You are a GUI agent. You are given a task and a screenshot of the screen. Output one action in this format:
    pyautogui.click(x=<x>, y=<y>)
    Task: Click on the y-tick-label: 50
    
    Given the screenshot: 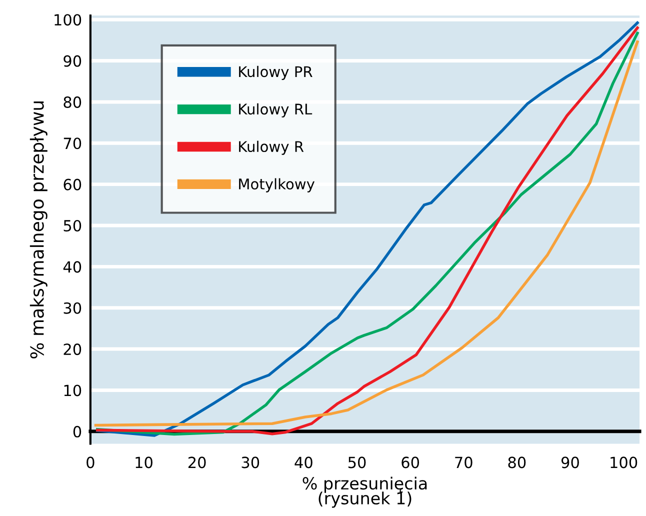 What is the action you would take?
    pyautogui.click(x=73, y=226)
    